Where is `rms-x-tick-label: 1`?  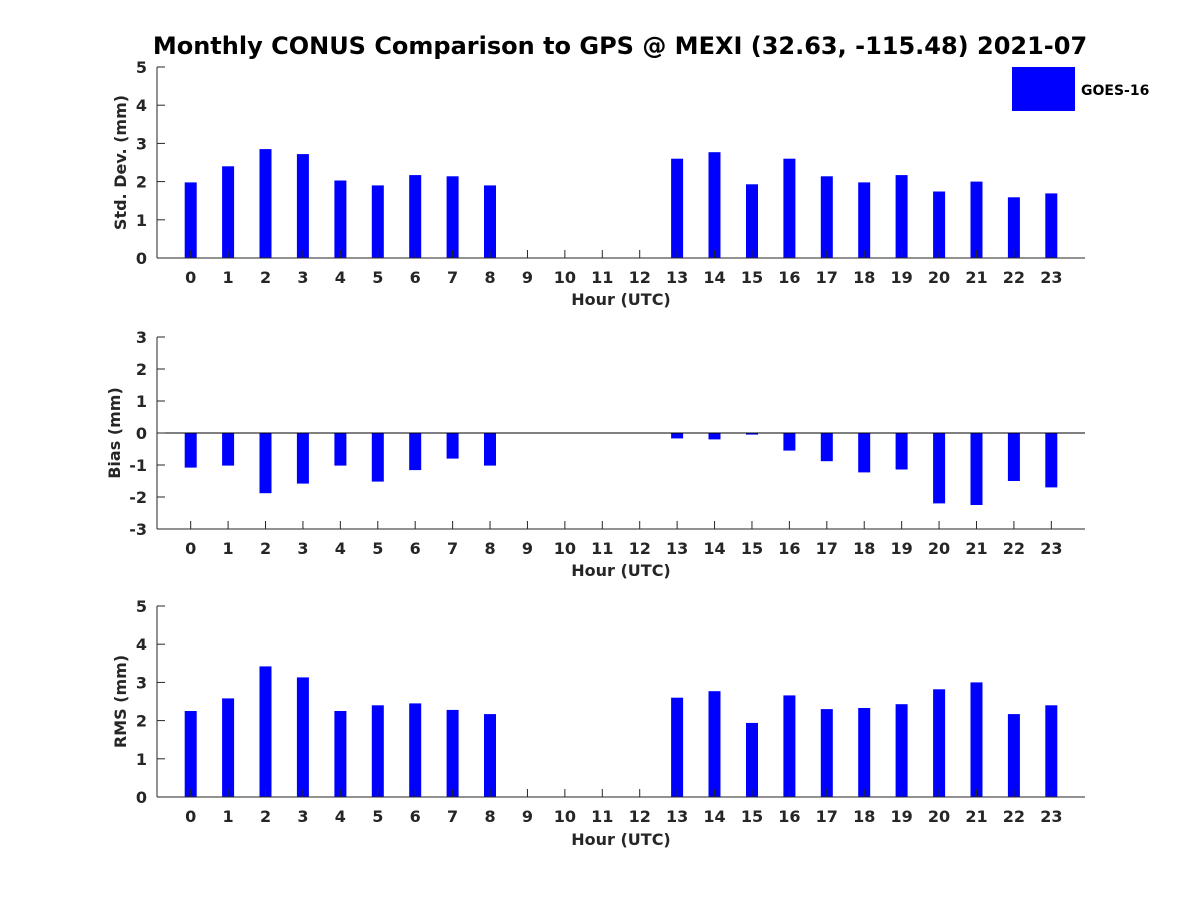 rms-x-tick-label: 1 is located at coordinates (228, 816).